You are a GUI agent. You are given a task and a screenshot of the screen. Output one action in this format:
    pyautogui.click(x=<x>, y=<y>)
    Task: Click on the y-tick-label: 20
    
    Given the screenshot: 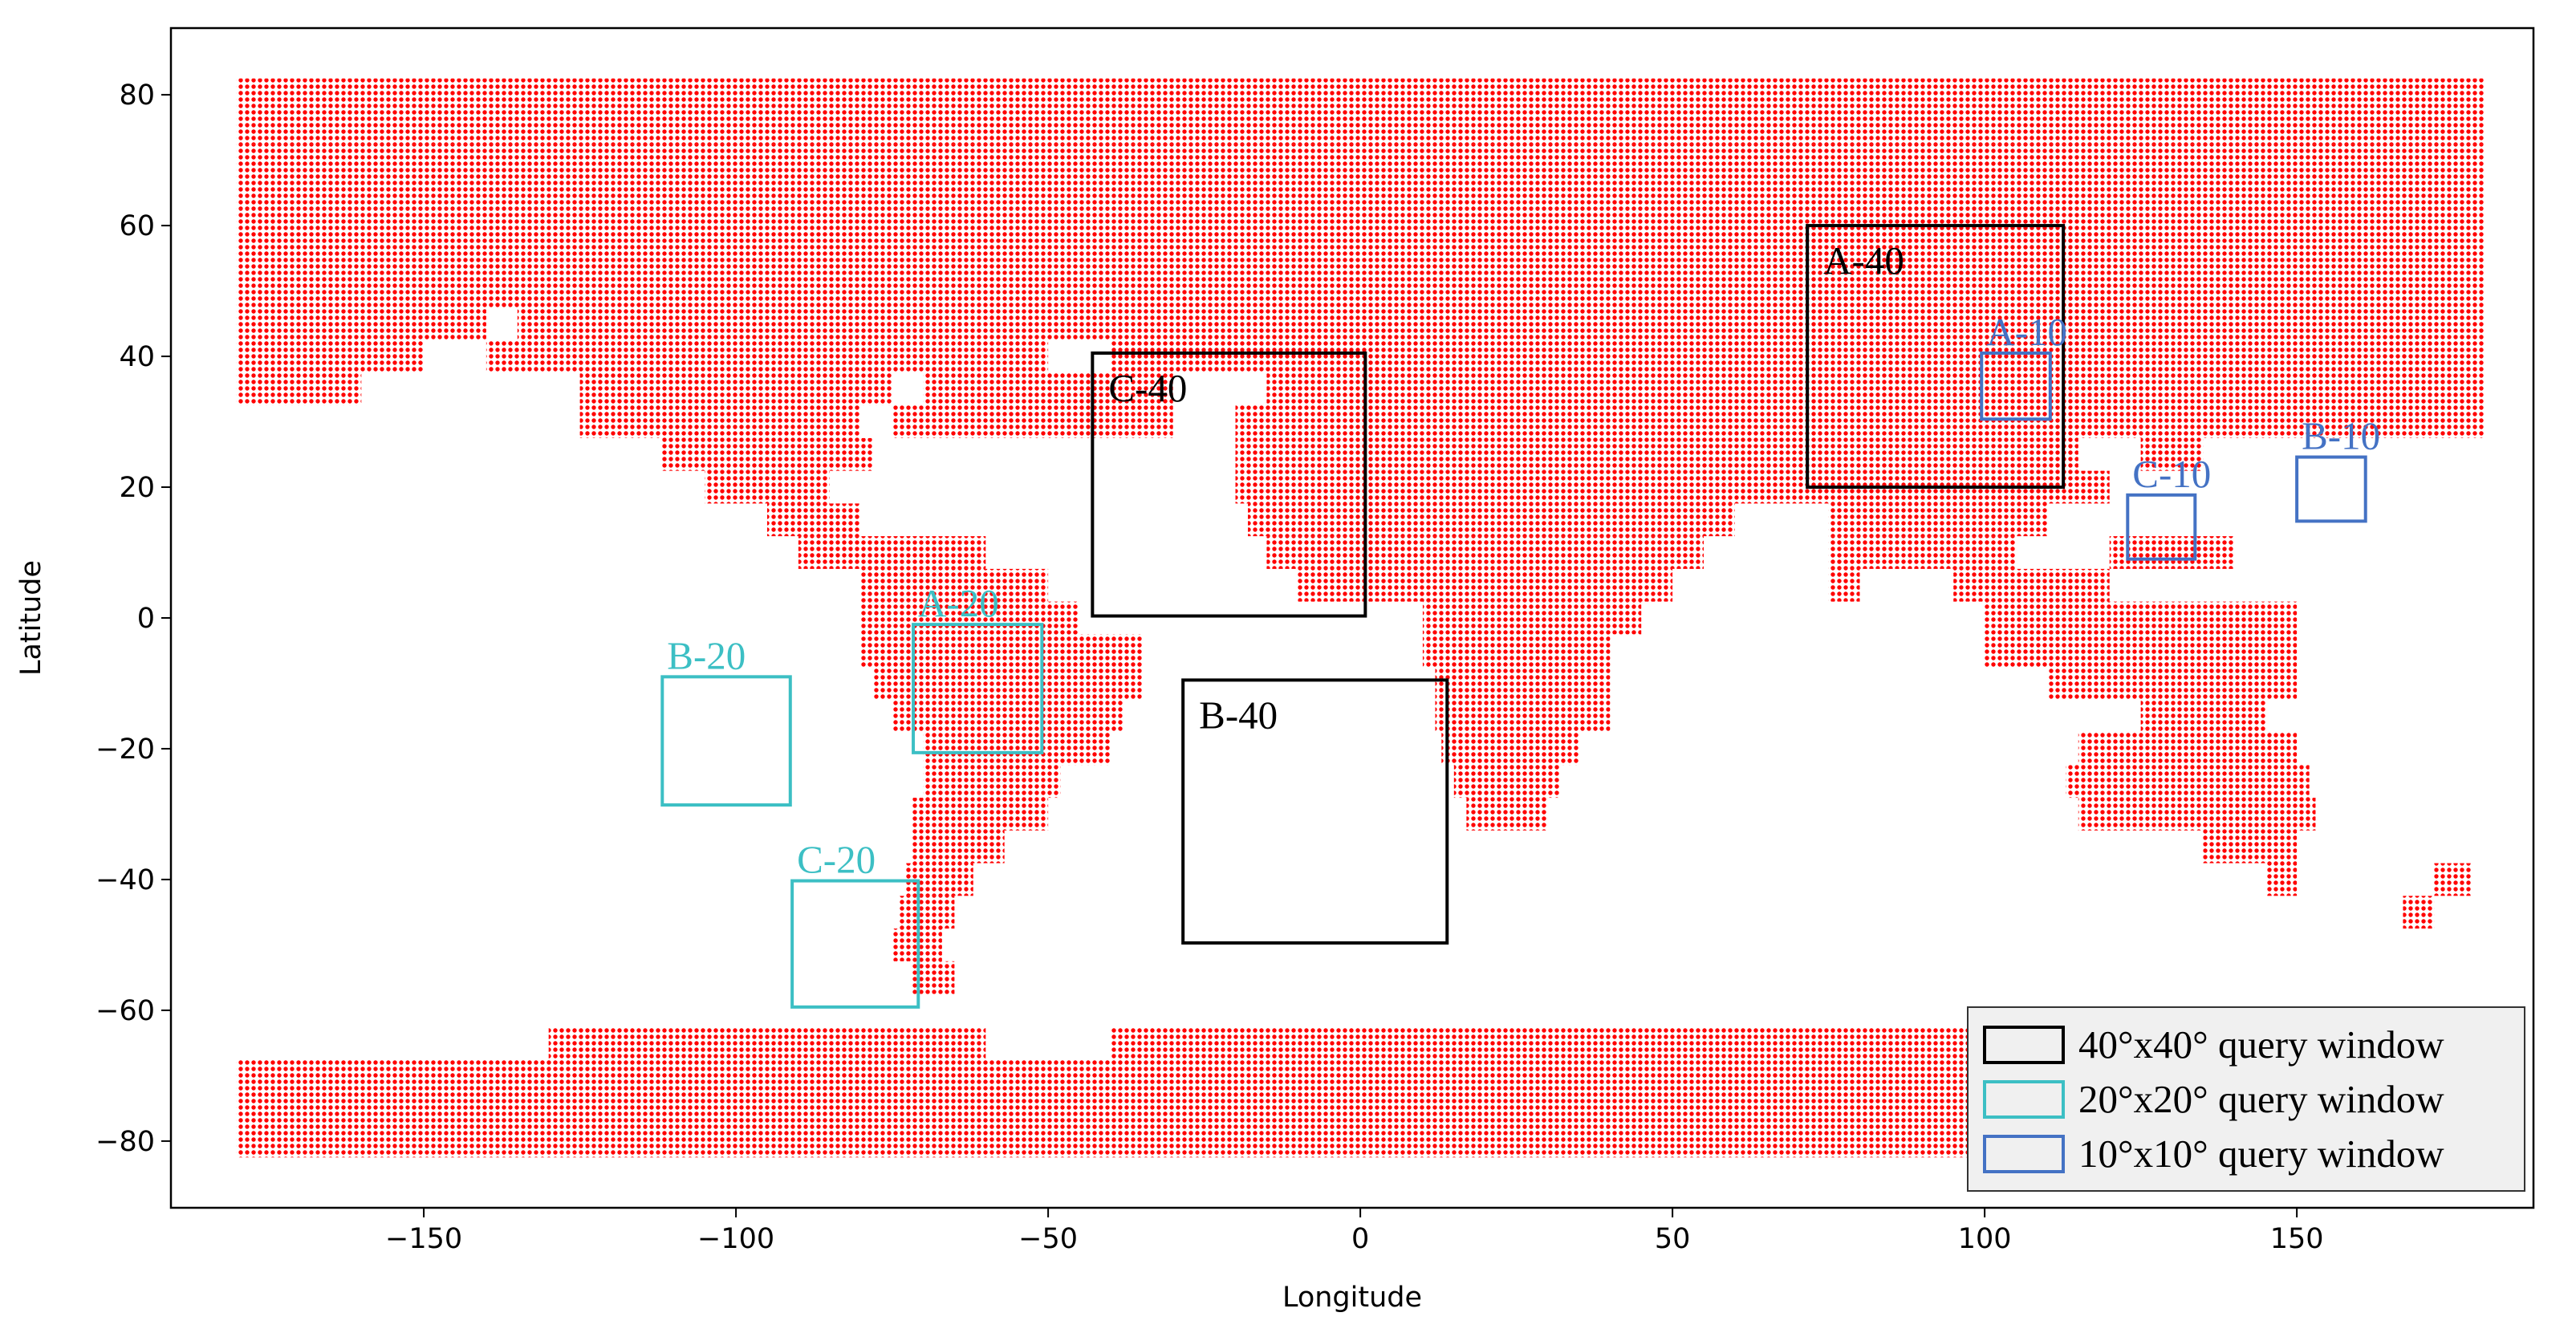 What is the action you would take?
    pyautogui.click(x=137, y=488)
    